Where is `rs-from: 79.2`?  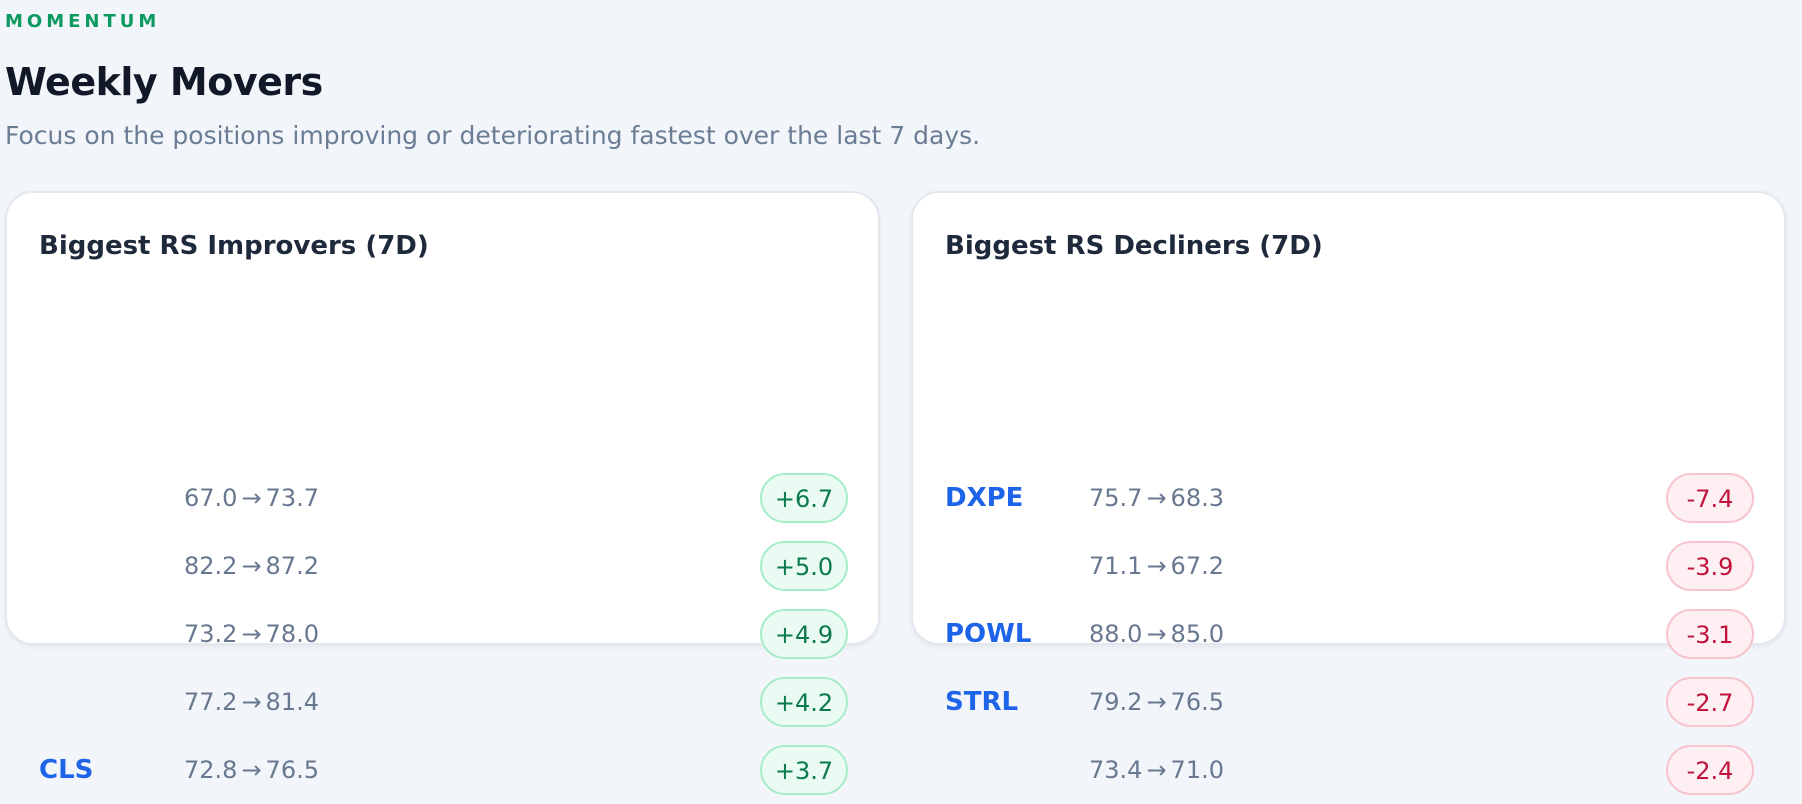 rs-from: 79.2 is located at coordinates (1116, 702).